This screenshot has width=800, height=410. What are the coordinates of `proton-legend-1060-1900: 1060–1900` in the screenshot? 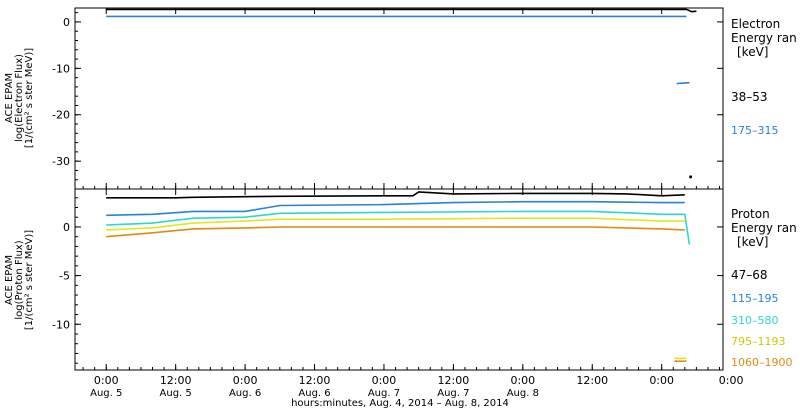 It's located at (762, 362).